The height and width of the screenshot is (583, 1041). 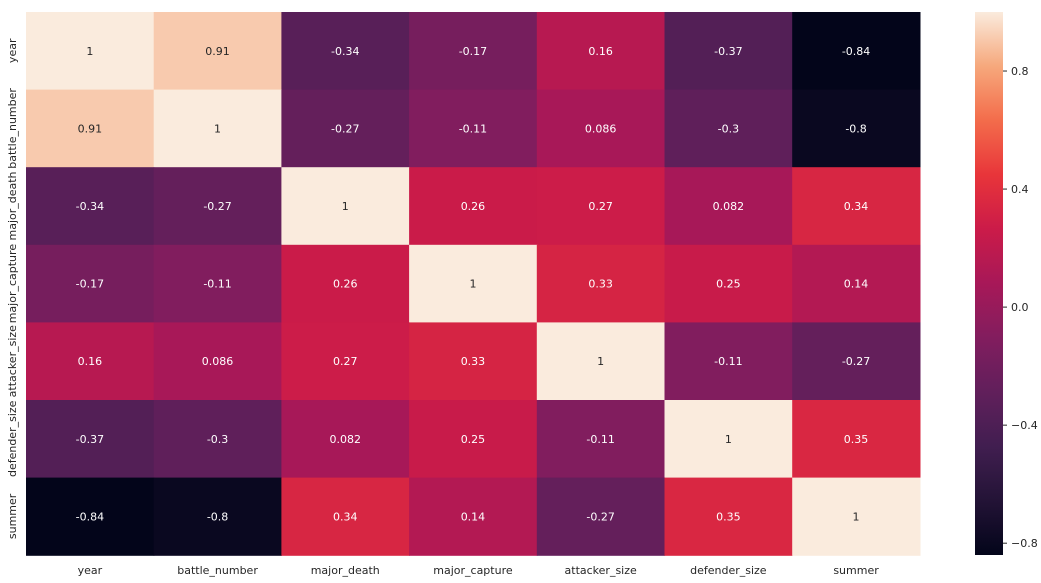 What do you see at coordinates (12, 50) in the screenshot?
I see `y-tick-label: year` at bounding box center [12, 50].